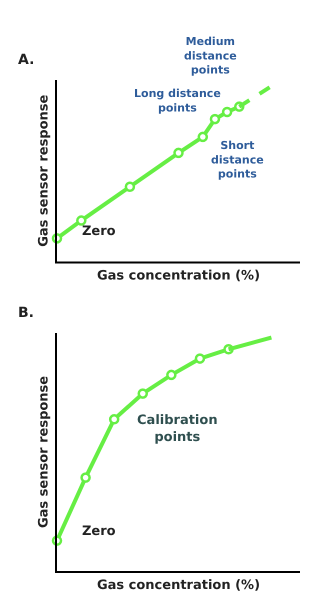  I want to click on text: Medium distance points, so click(210, 56).